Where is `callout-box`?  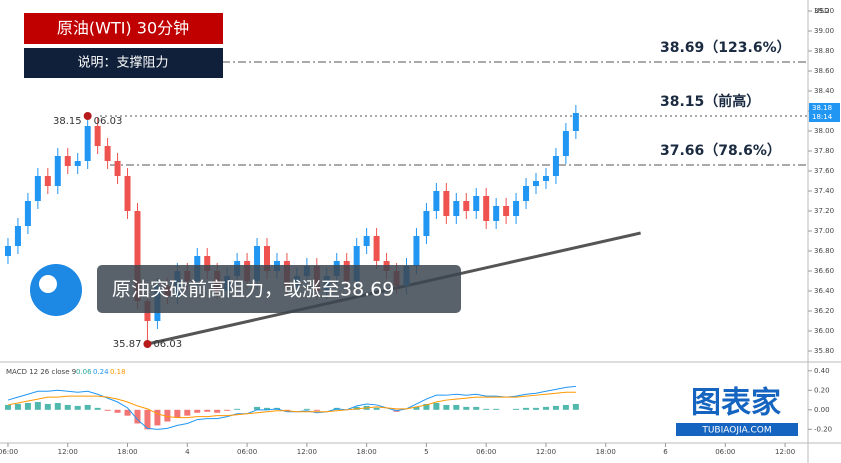 callout-box is located at coordinates (279, 289).